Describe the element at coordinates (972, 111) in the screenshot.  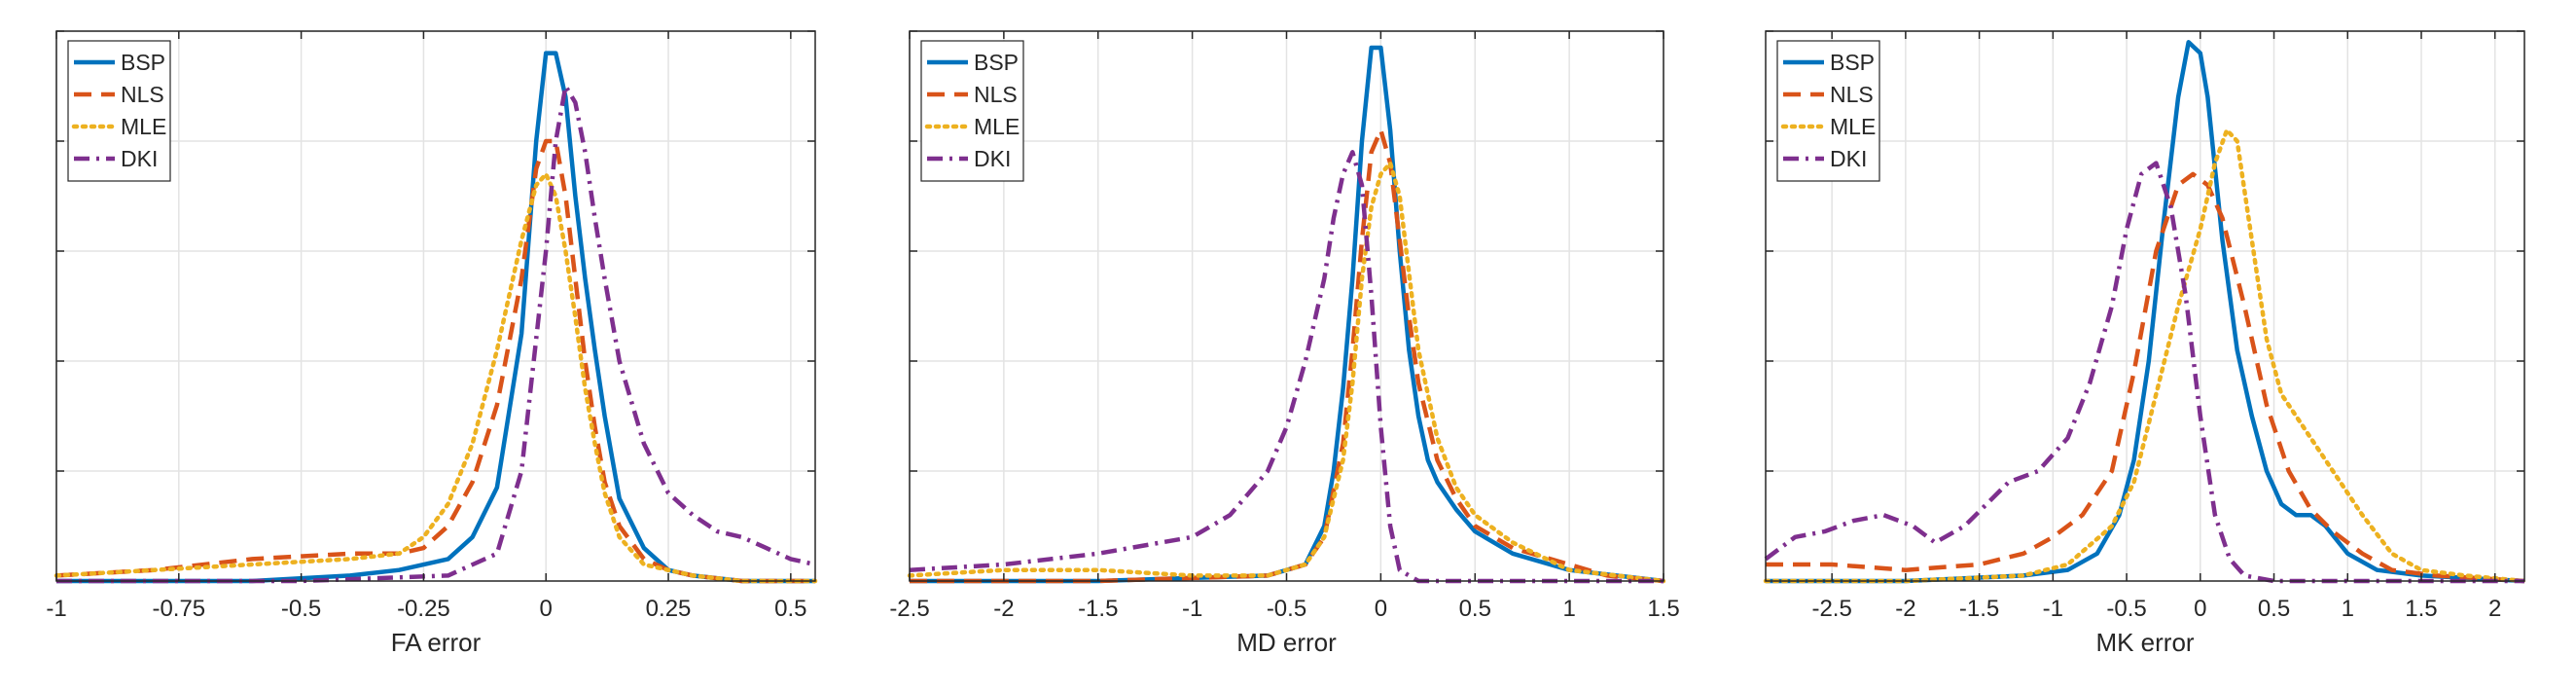
I see `md-legend: BSP NLS MLE DKI` at that location.